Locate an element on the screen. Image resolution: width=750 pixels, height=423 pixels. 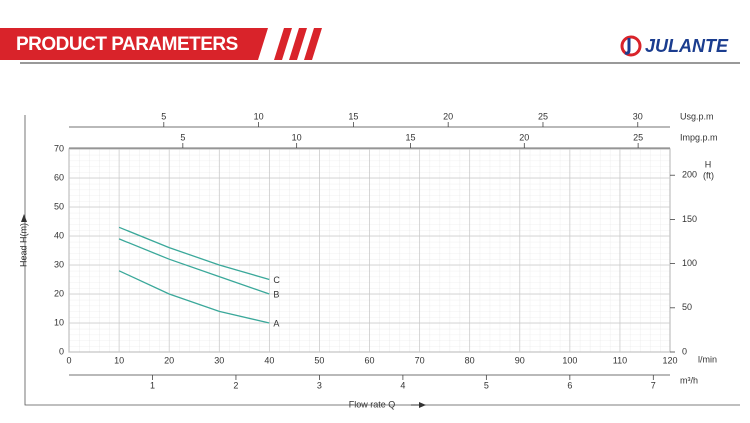
extra-axis-tick-label: 7 is located at coordinates (653, 385).